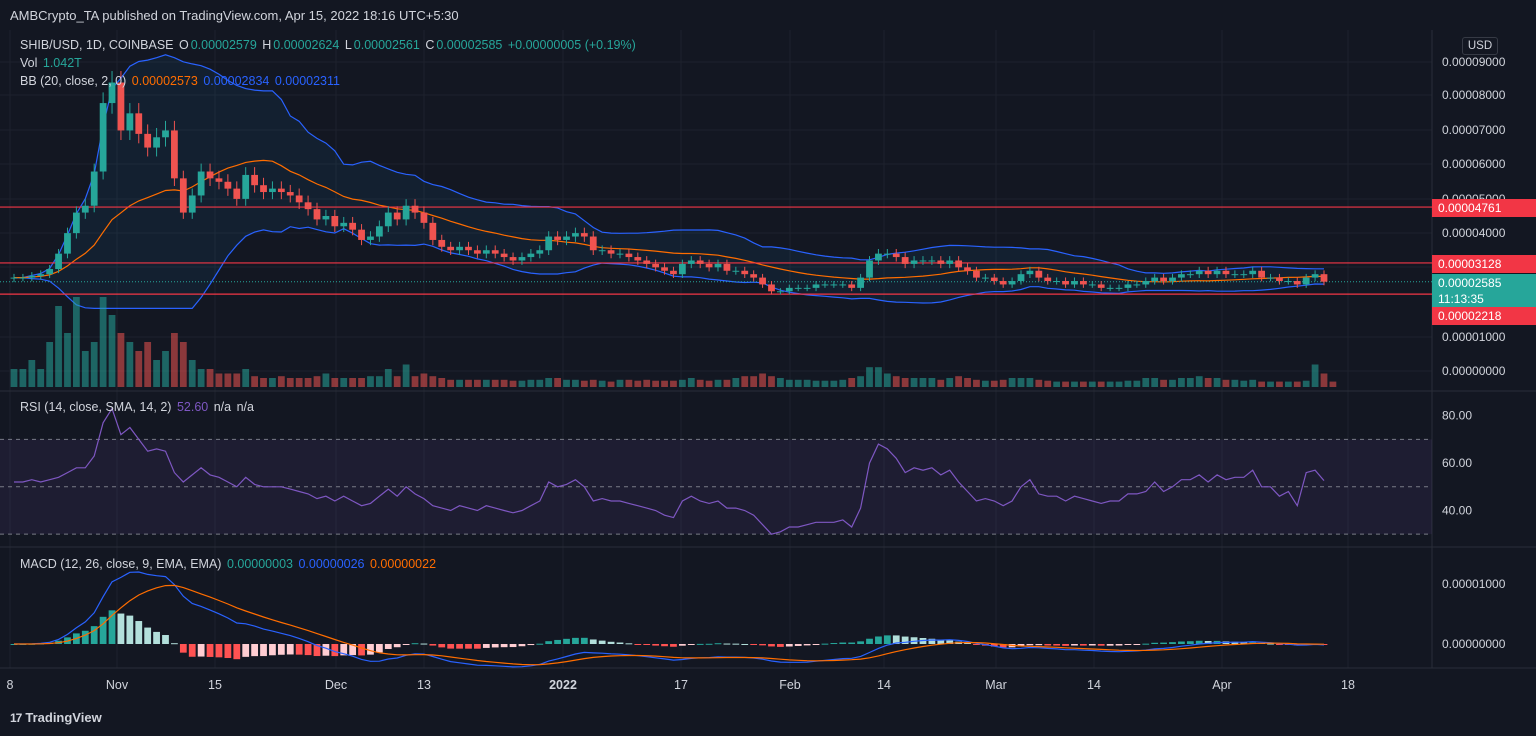 Image resolution: width=1536 pixels, height=736 pixels. Describe the element at coordinates (73, 81) in the screenshot. I see `bb-label: BB (20, close, 2, 0)` at that location.